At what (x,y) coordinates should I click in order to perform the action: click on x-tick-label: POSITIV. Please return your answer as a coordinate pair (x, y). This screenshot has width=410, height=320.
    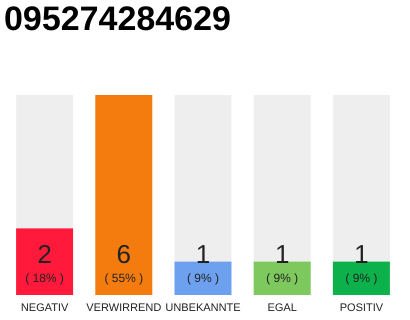
    Looking at the image, I should click on (362, 308).